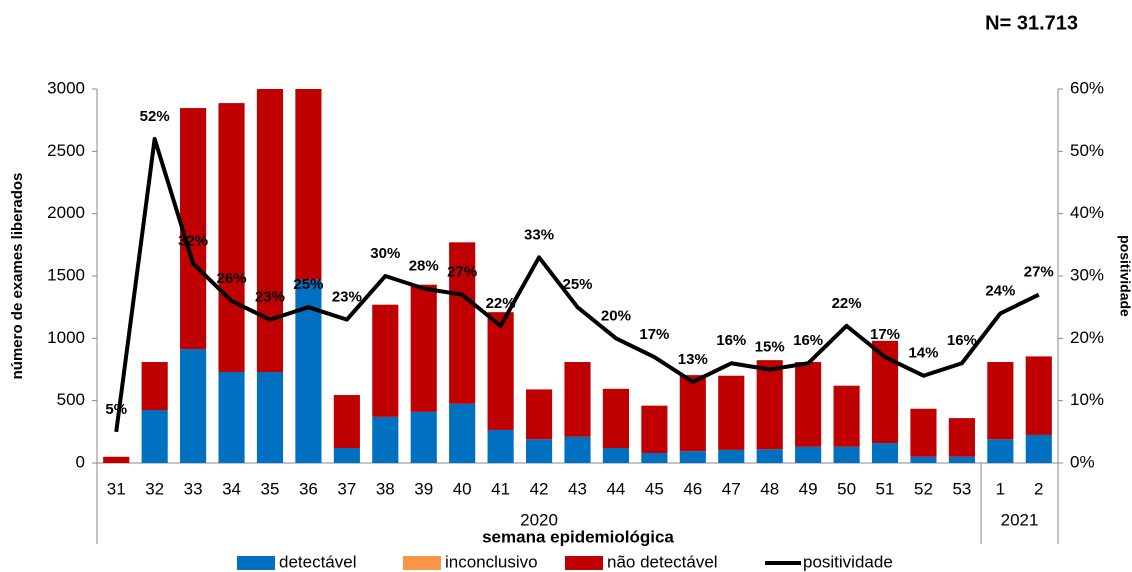 Image resolution: width=1132 pixels, height=572 pixels. I want to click on data-label: 15%, so click(770, 346).